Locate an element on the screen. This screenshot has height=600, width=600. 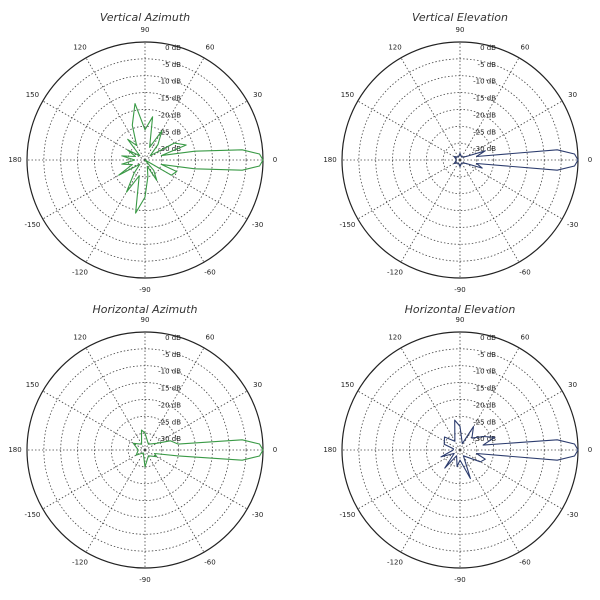
chart-title: Horizontal Azimuth is located at coordinates (145, 309).